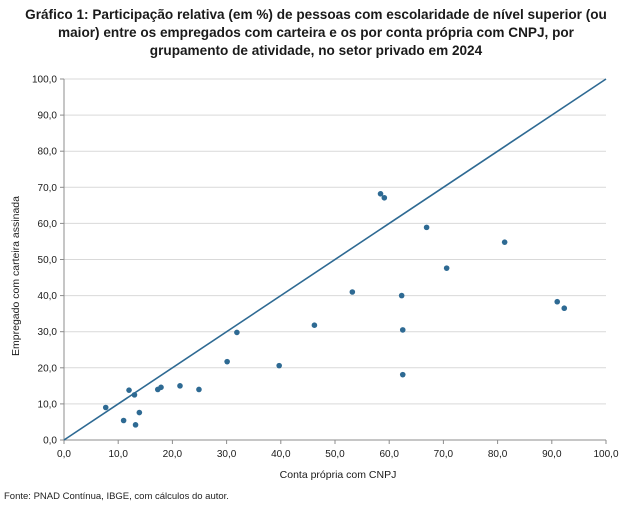 This screenshot has width=632, height=509. I want to click on y-tick-label: 10,0, so click(48, 404).